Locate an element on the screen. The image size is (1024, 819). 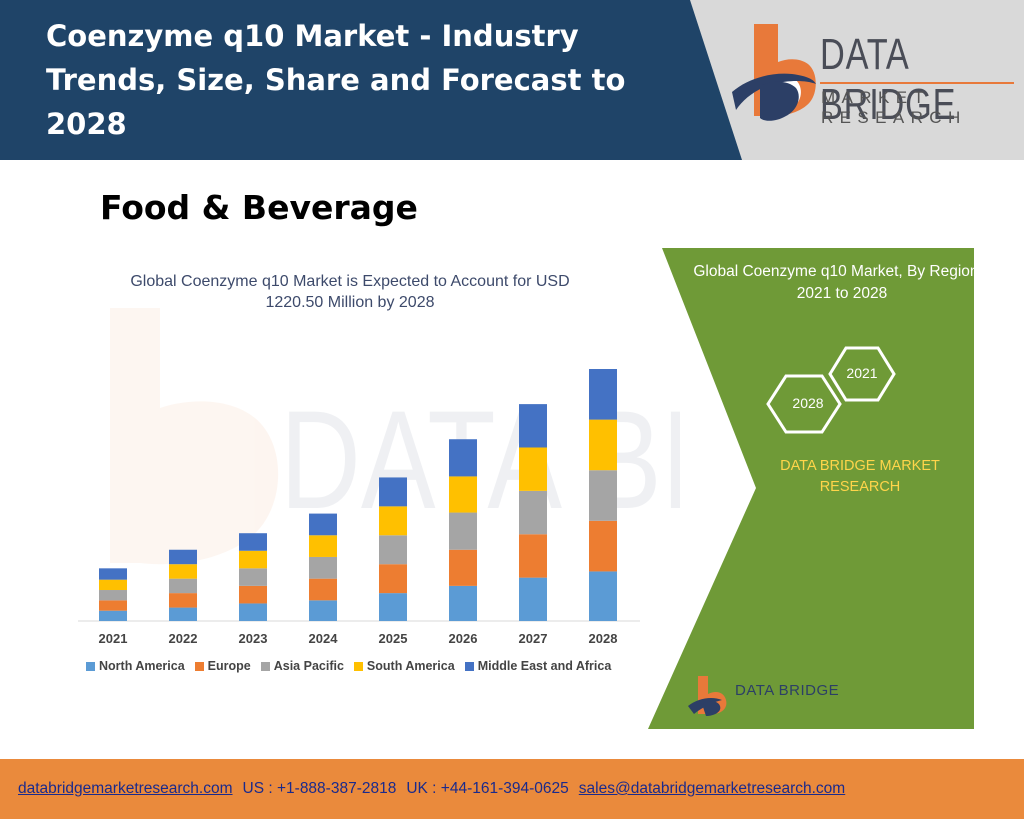
panel-logo-wordmark: DATA BRIDGE is located at coordinates (787, 690).